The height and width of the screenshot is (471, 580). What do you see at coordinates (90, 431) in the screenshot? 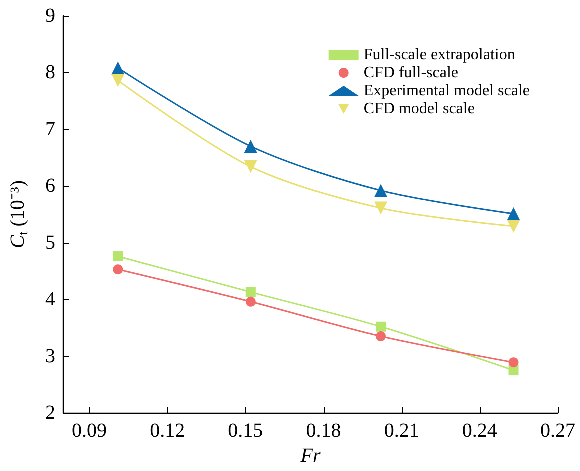
I see `x-tick-label: 0.09` at bounding box center [90, 431].